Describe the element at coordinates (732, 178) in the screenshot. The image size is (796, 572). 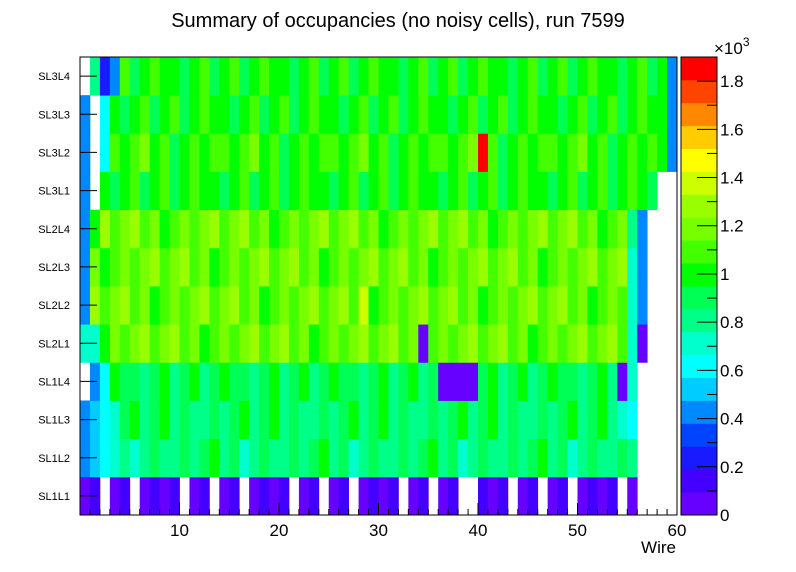
I see `z-tick-label: 1.4` at that location.